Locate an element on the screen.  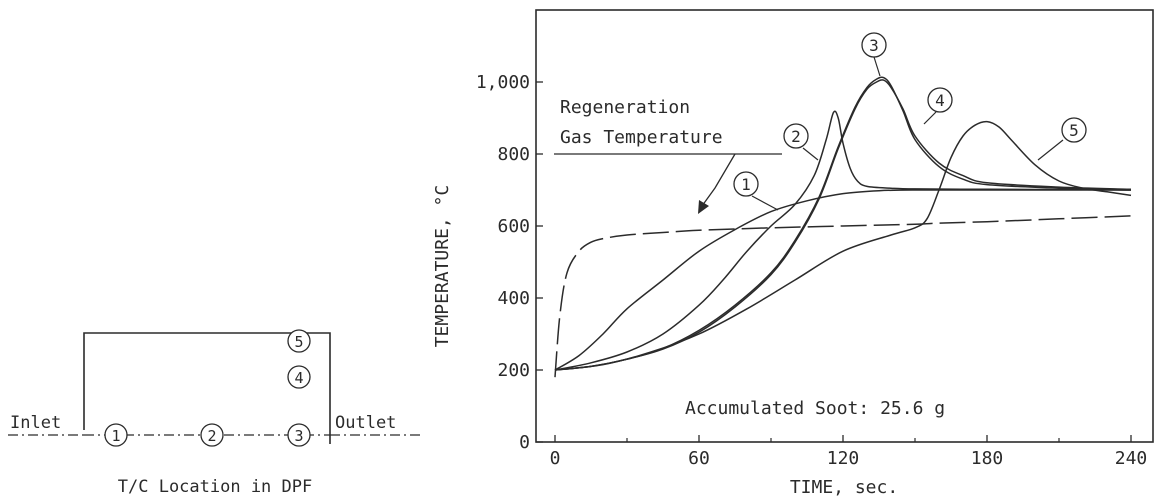
svg-text: 5 is located at coordinates (298, 342).